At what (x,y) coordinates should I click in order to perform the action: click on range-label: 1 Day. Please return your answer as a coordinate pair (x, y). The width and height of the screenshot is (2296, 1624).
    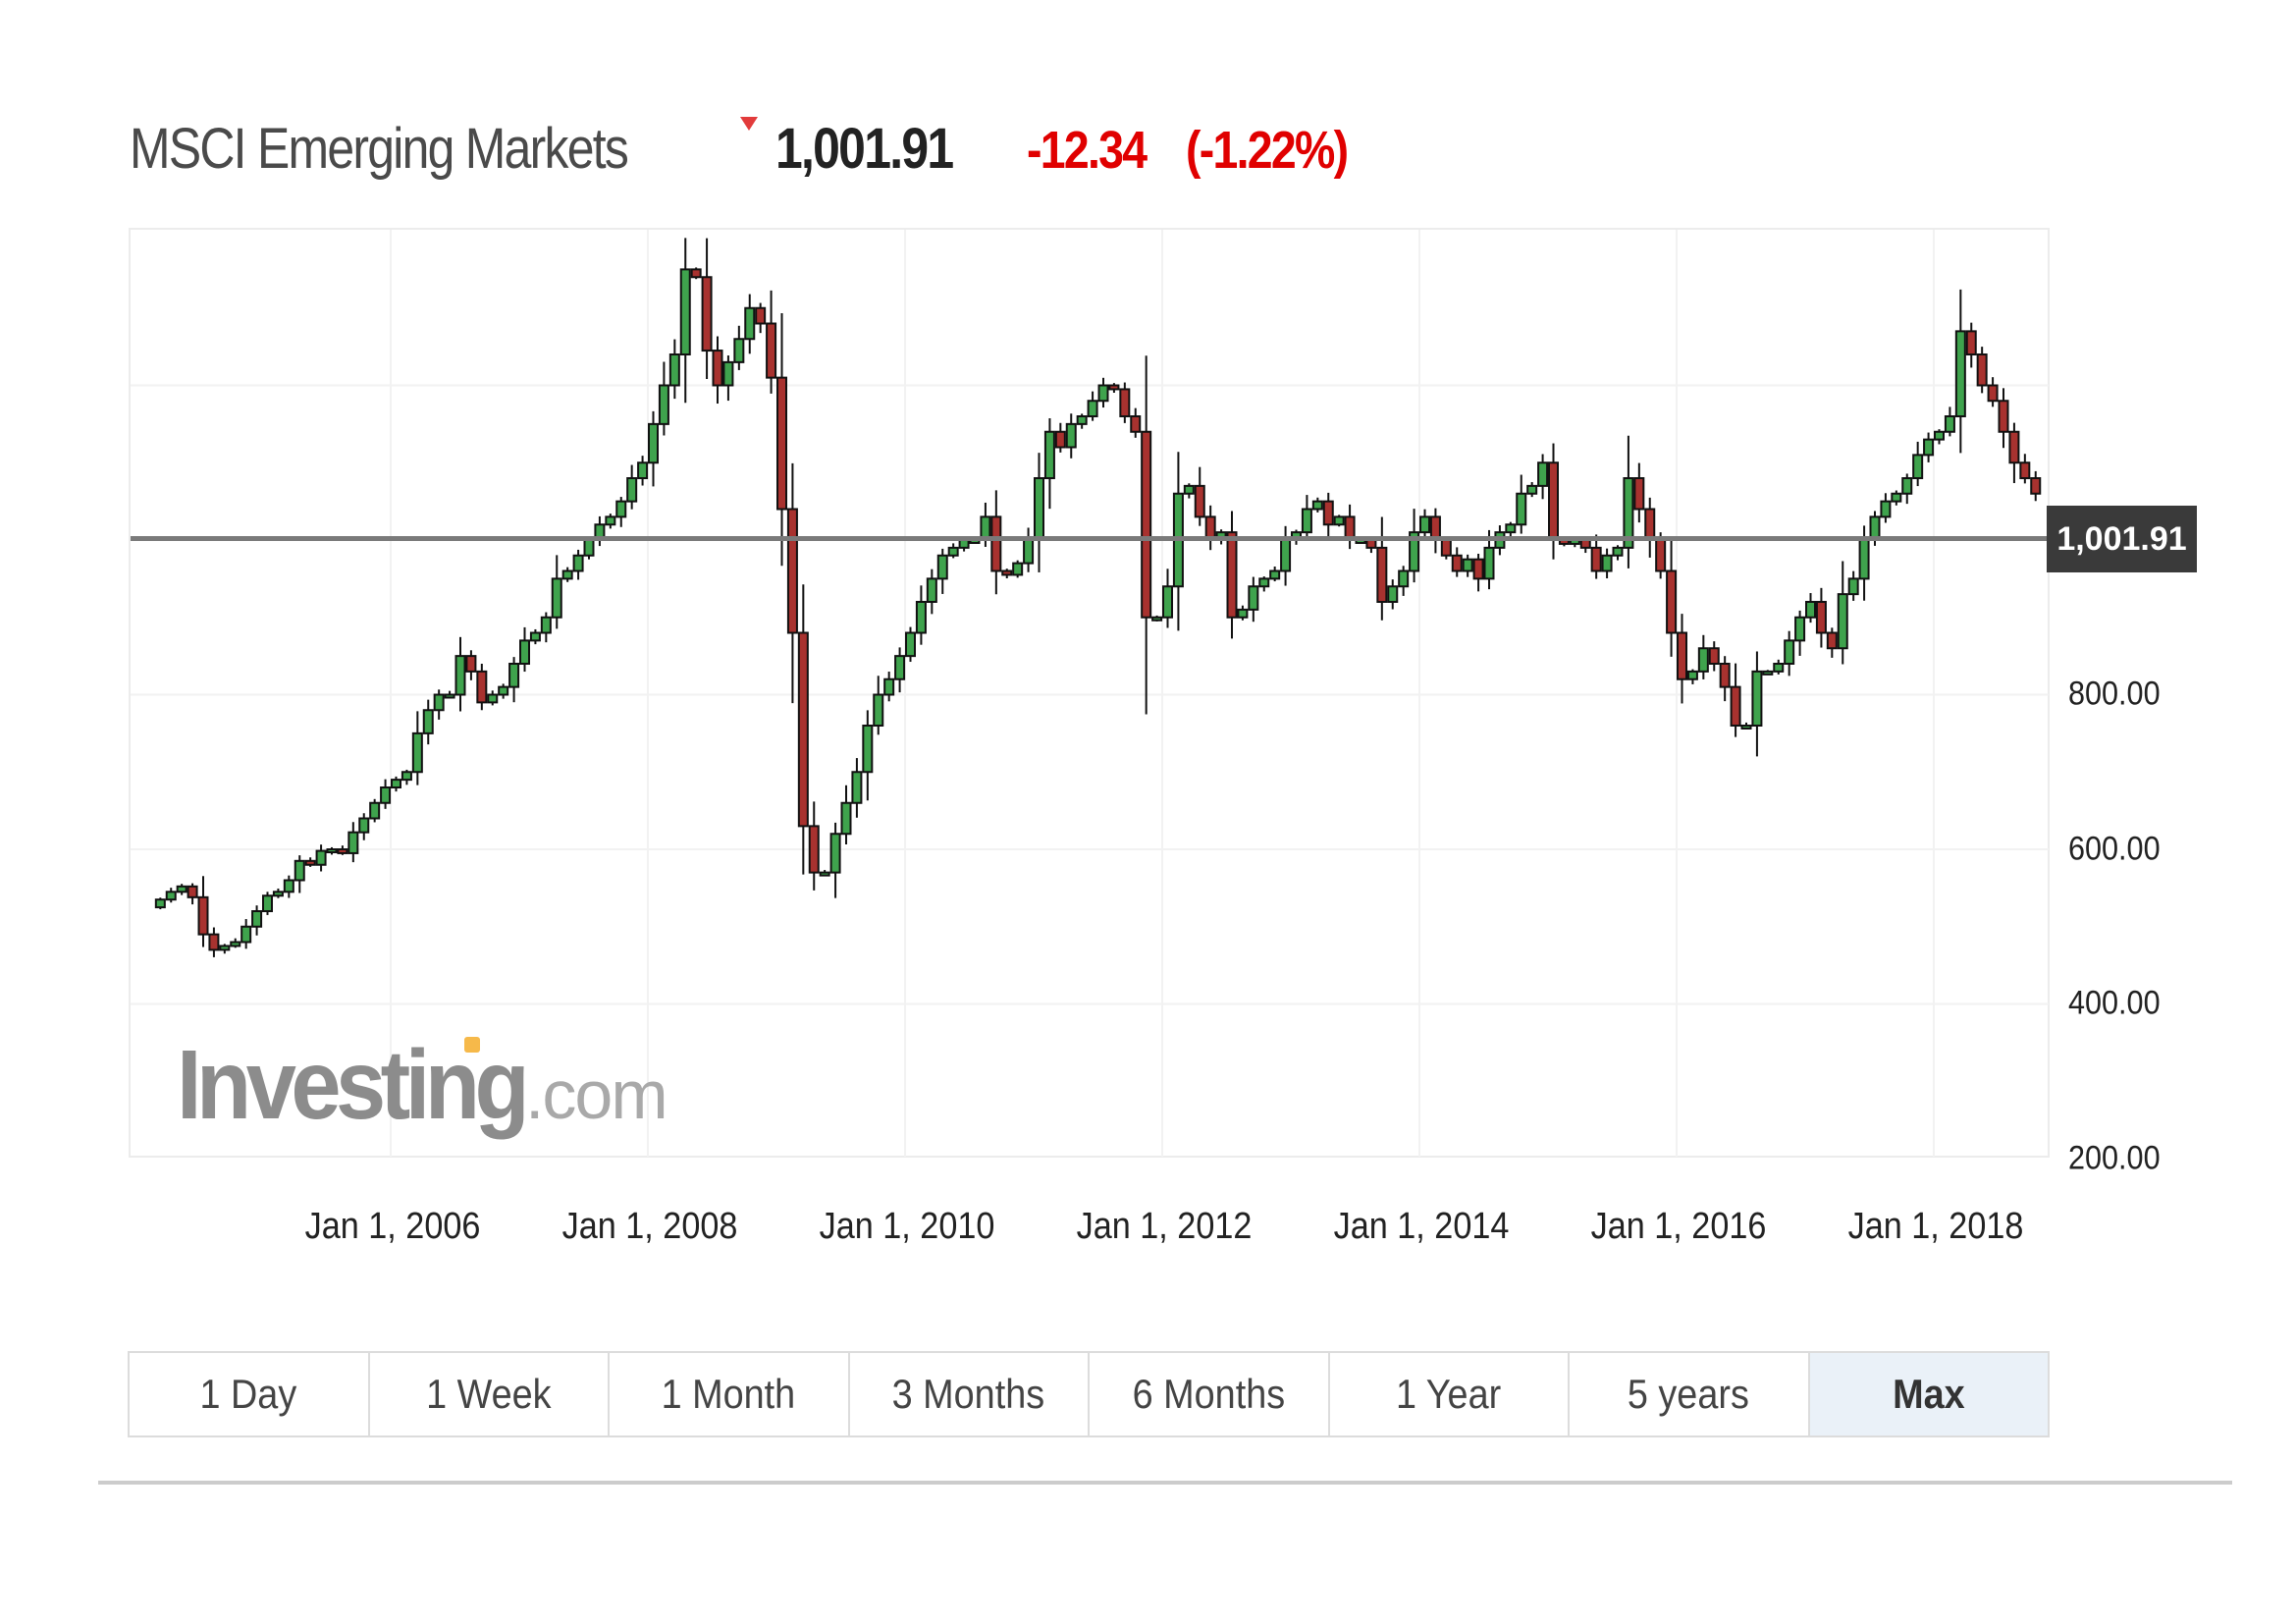
    Looking at the image, I should click on (248, 1394).